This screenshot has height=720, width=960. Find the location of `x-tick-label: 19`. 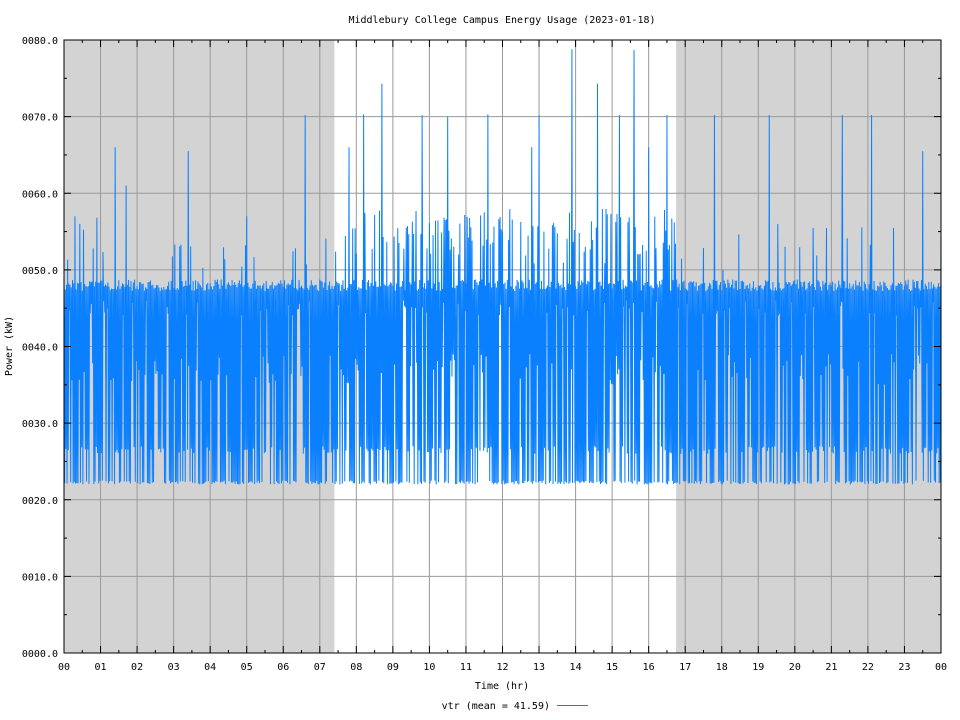

x-tick-label: 19 is located at coordinates (758, 667).